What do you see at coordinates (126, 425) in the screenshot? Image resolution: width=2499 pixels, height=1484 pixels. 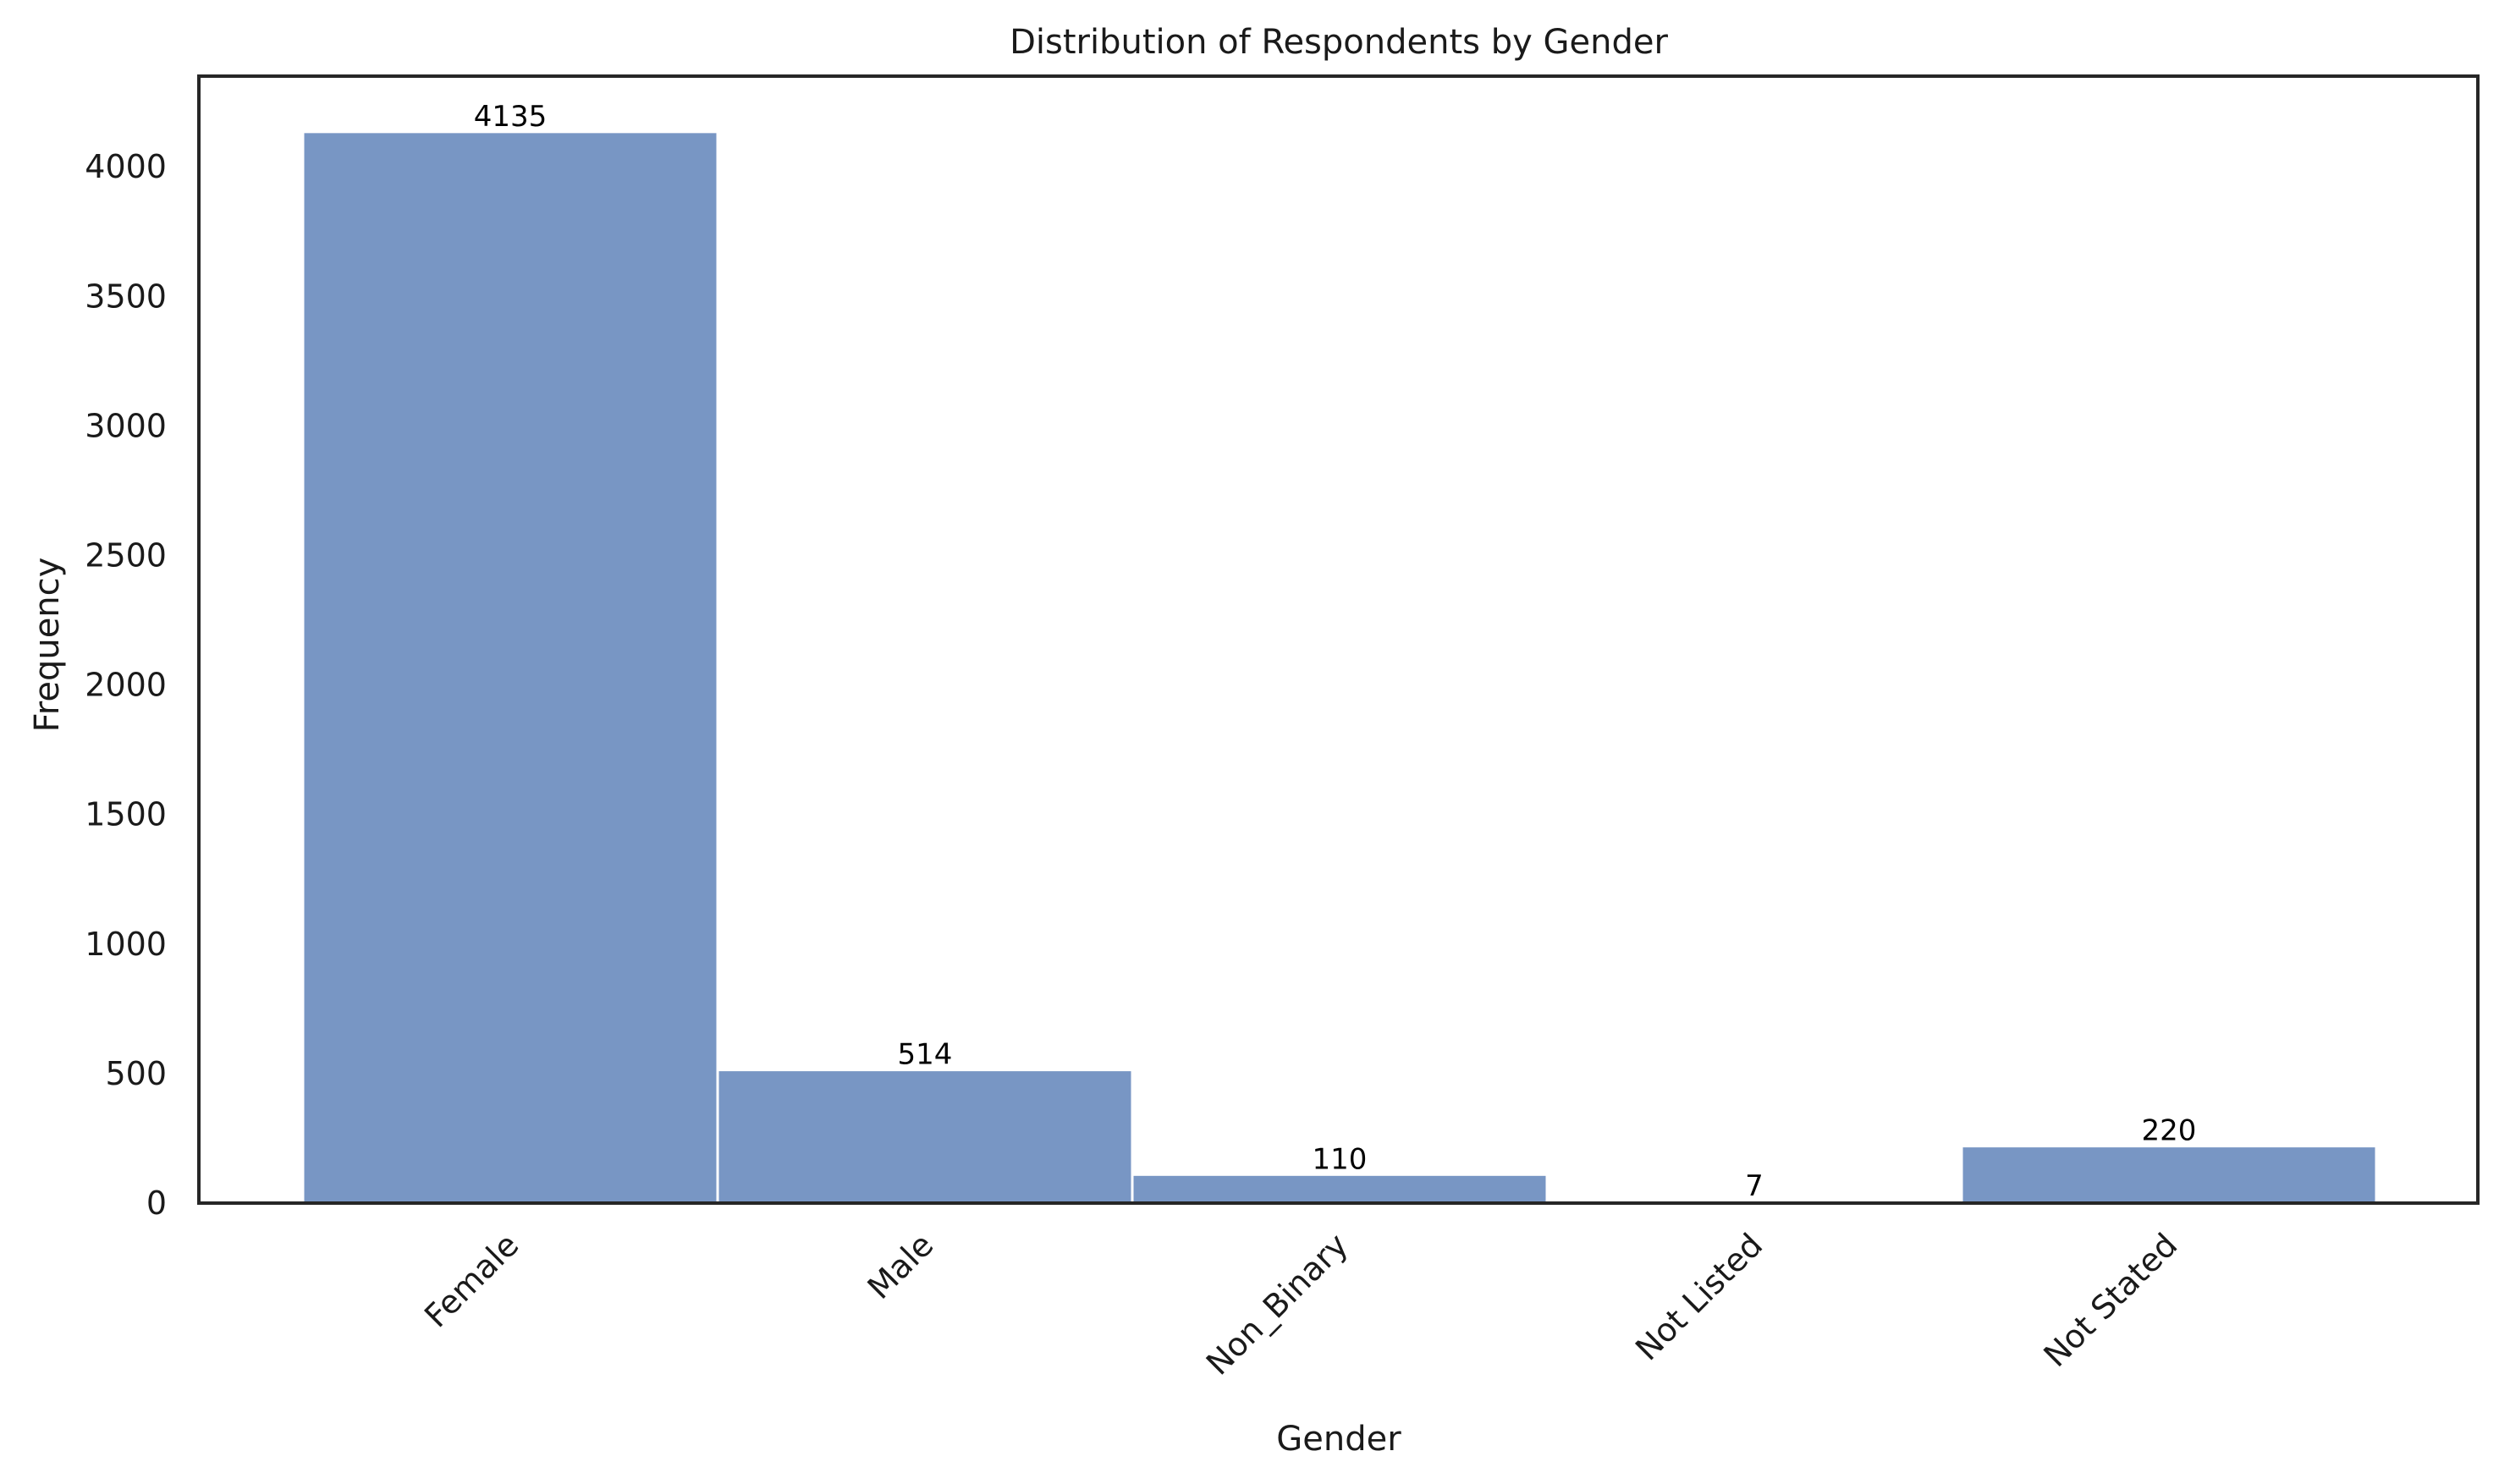 I see `y-tick-label: 3000` at bounding box center [126, 425].